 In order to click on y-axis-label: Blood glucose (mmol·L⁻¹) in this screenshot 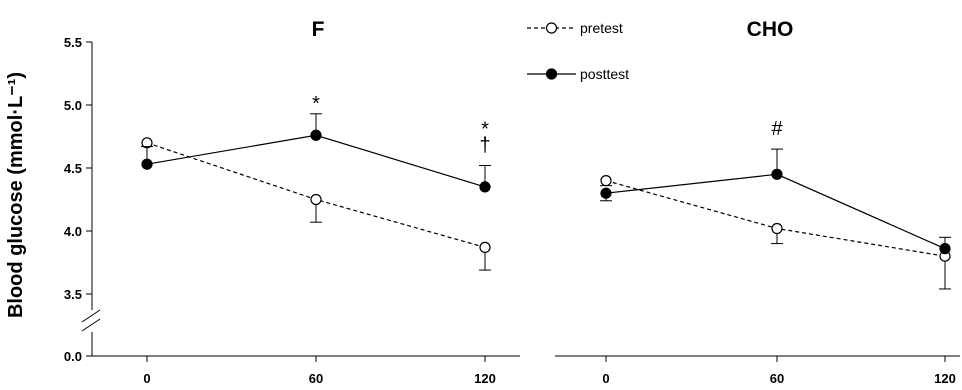, I will do `click(16, 195)`.